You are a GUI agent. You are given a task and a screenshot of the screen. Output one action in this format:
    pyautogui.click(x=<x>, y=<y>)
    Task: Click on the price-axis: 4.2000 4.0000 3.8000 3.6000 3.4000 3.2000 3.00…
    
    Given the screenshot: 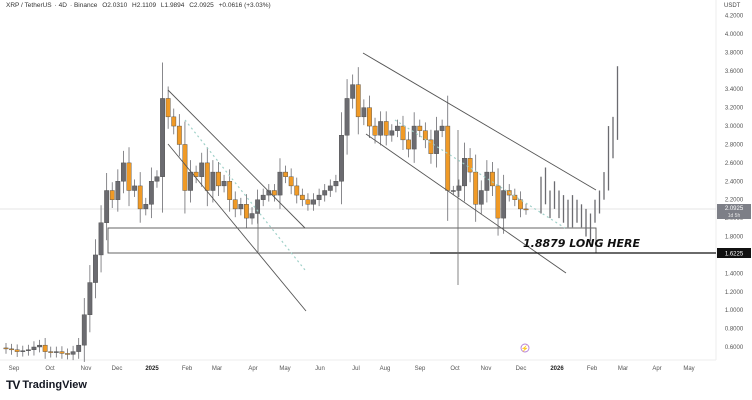 What is the action you would take?
    pyautogui.click(x=734, y=182)
    